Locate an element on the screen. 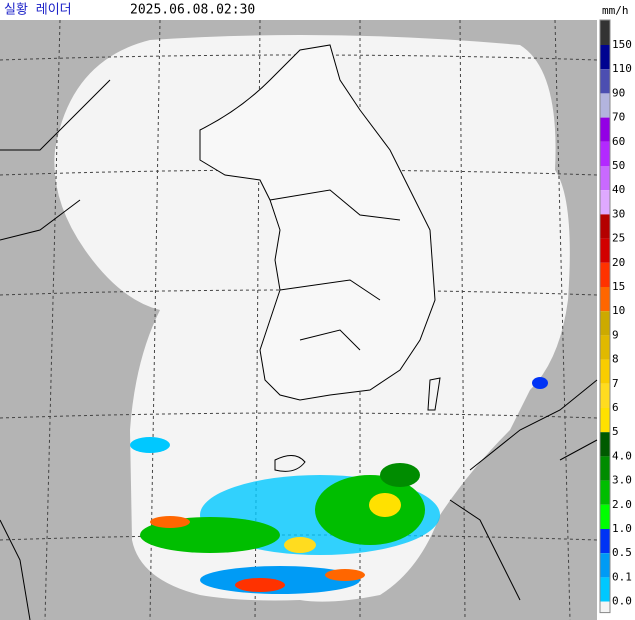  legend-label: 10 is located at coordinates (618, 310).